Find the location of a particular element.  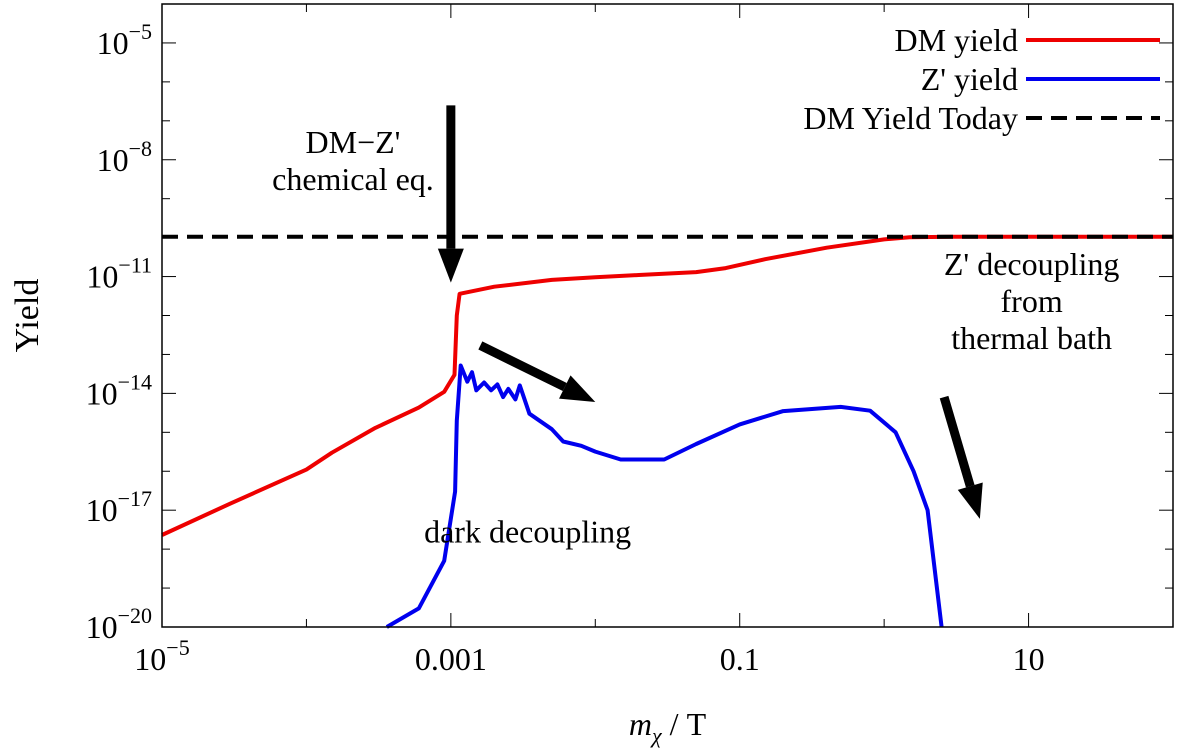

y-tick-label: 10⁻¹¹ is located at coordinates (119, 274).